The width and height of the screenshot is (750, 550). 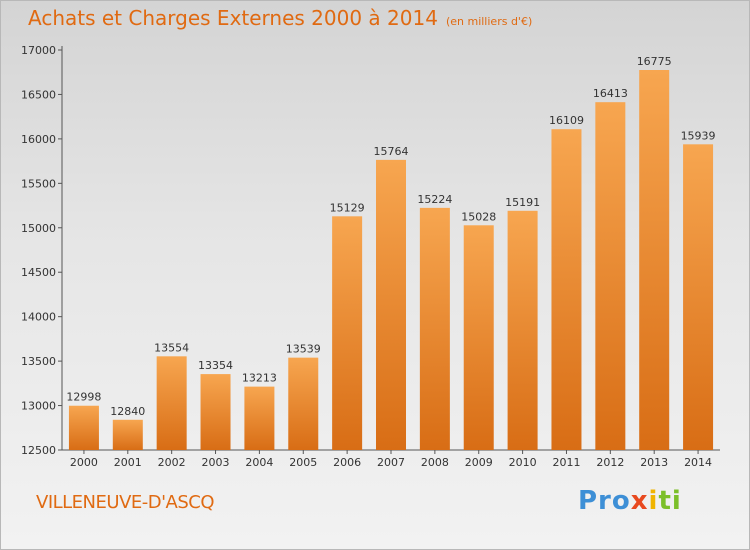 What do you see at coordinates (171, 403) in the screenshot?
I see `bar-2002` at bounding box center [171, 403].